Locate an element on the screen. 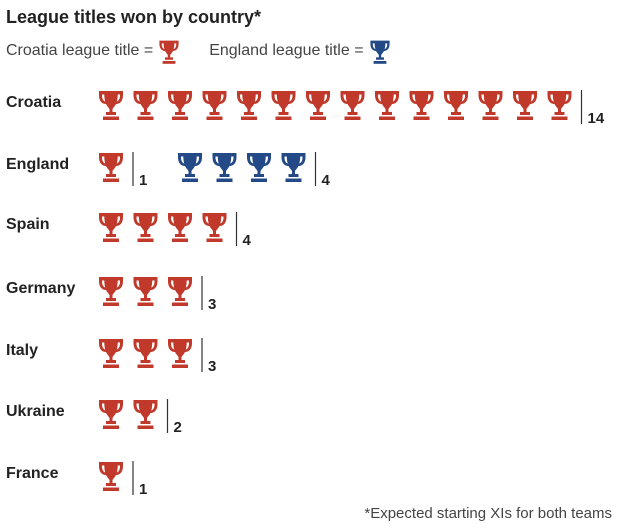  value-label: 2 is located at coordinates (178, 427).